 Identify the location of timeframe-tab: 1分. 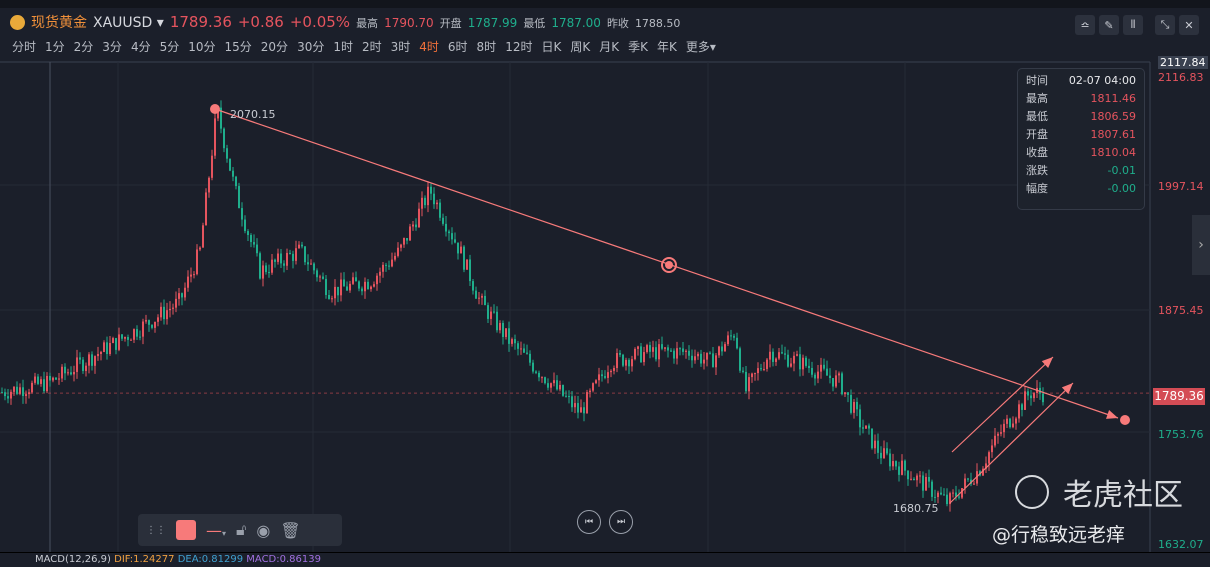
(55, 47).